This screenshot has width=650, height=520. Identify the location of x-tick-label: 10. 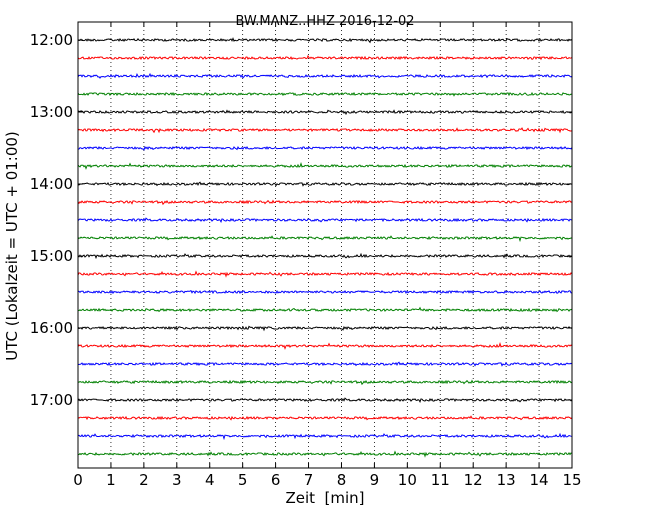
(407, 480).